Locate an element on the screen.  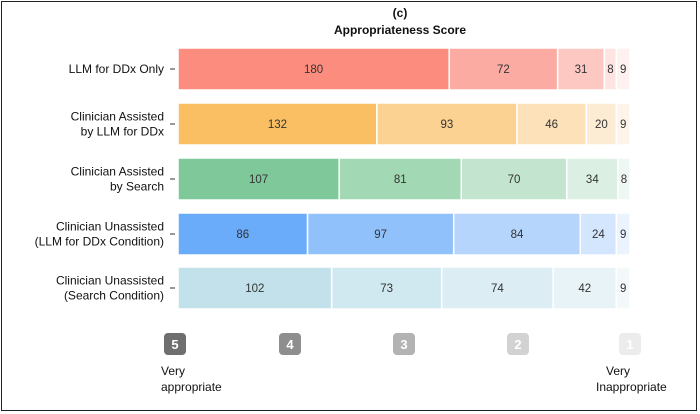
score-scale-group: 5 4 3 2 1 Very appropriate Very Inappropriate is located at coordinates (414, 363).